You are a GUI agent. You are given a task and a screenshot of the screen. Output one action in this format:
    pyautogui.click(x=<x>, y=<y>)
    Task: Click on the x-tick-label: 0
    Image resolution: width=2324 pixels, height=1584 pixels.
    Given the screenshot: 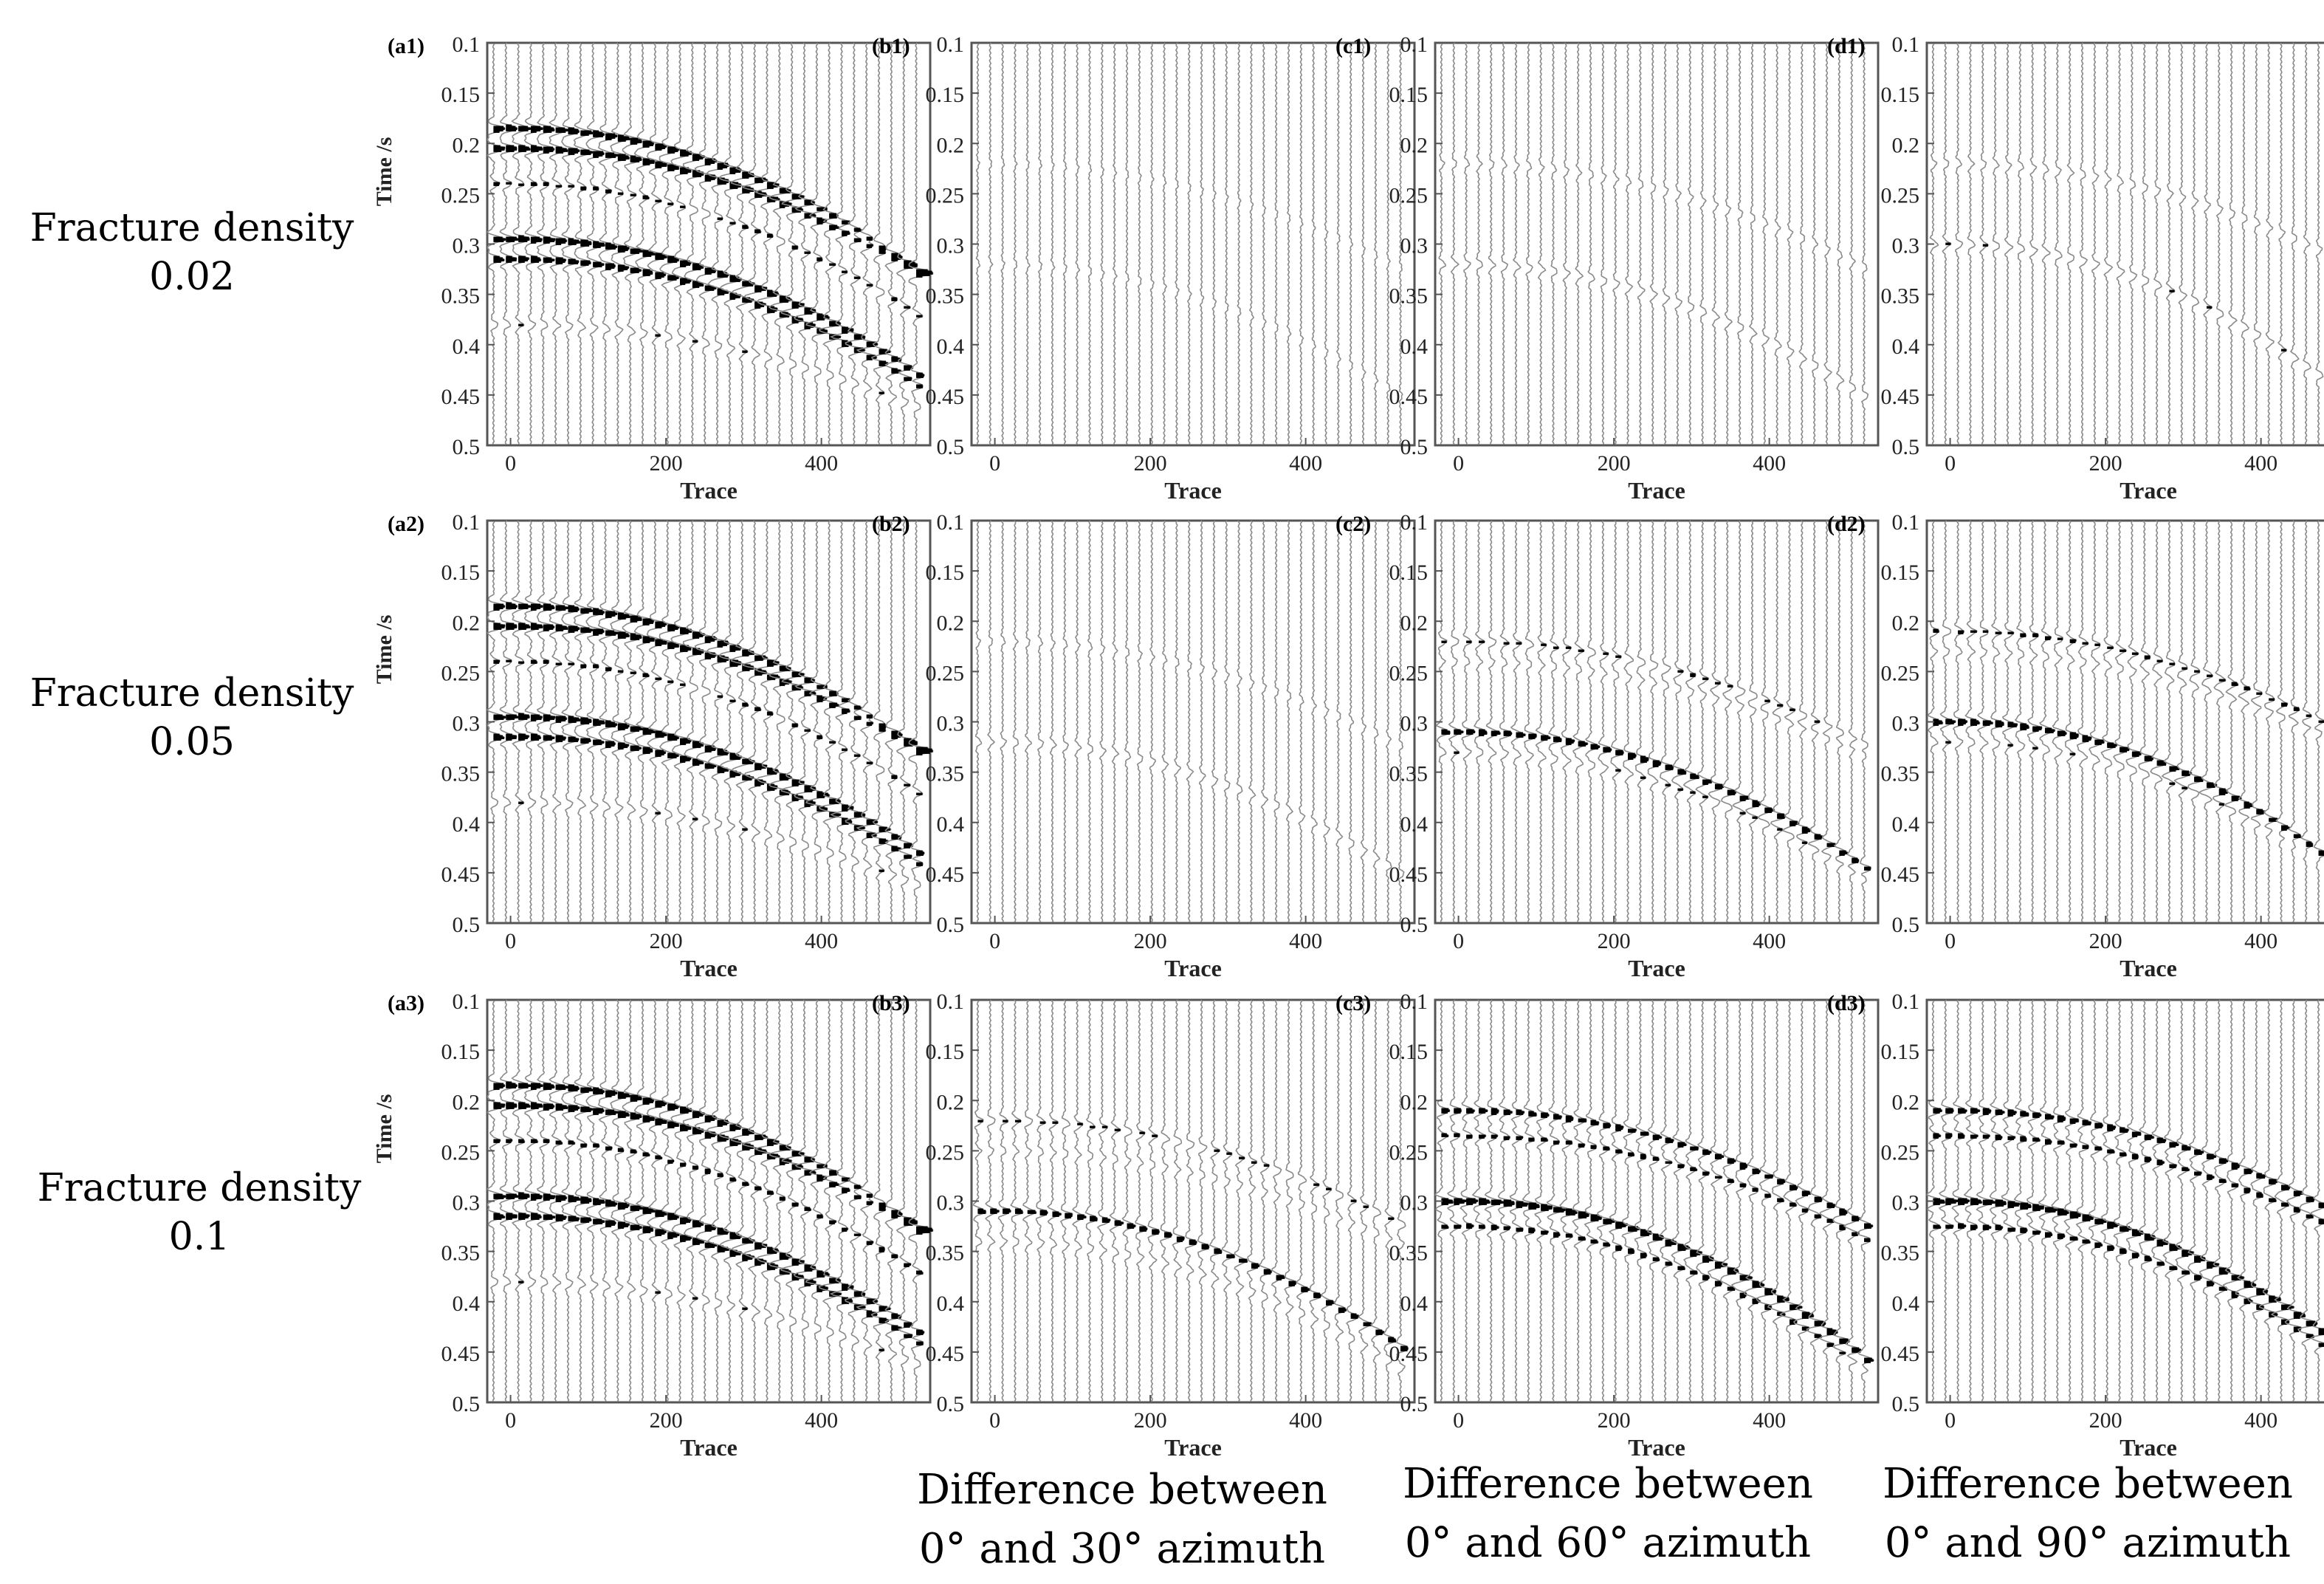 What is the action you would take?
    pyautogui.click(x=1458, y=463)
    